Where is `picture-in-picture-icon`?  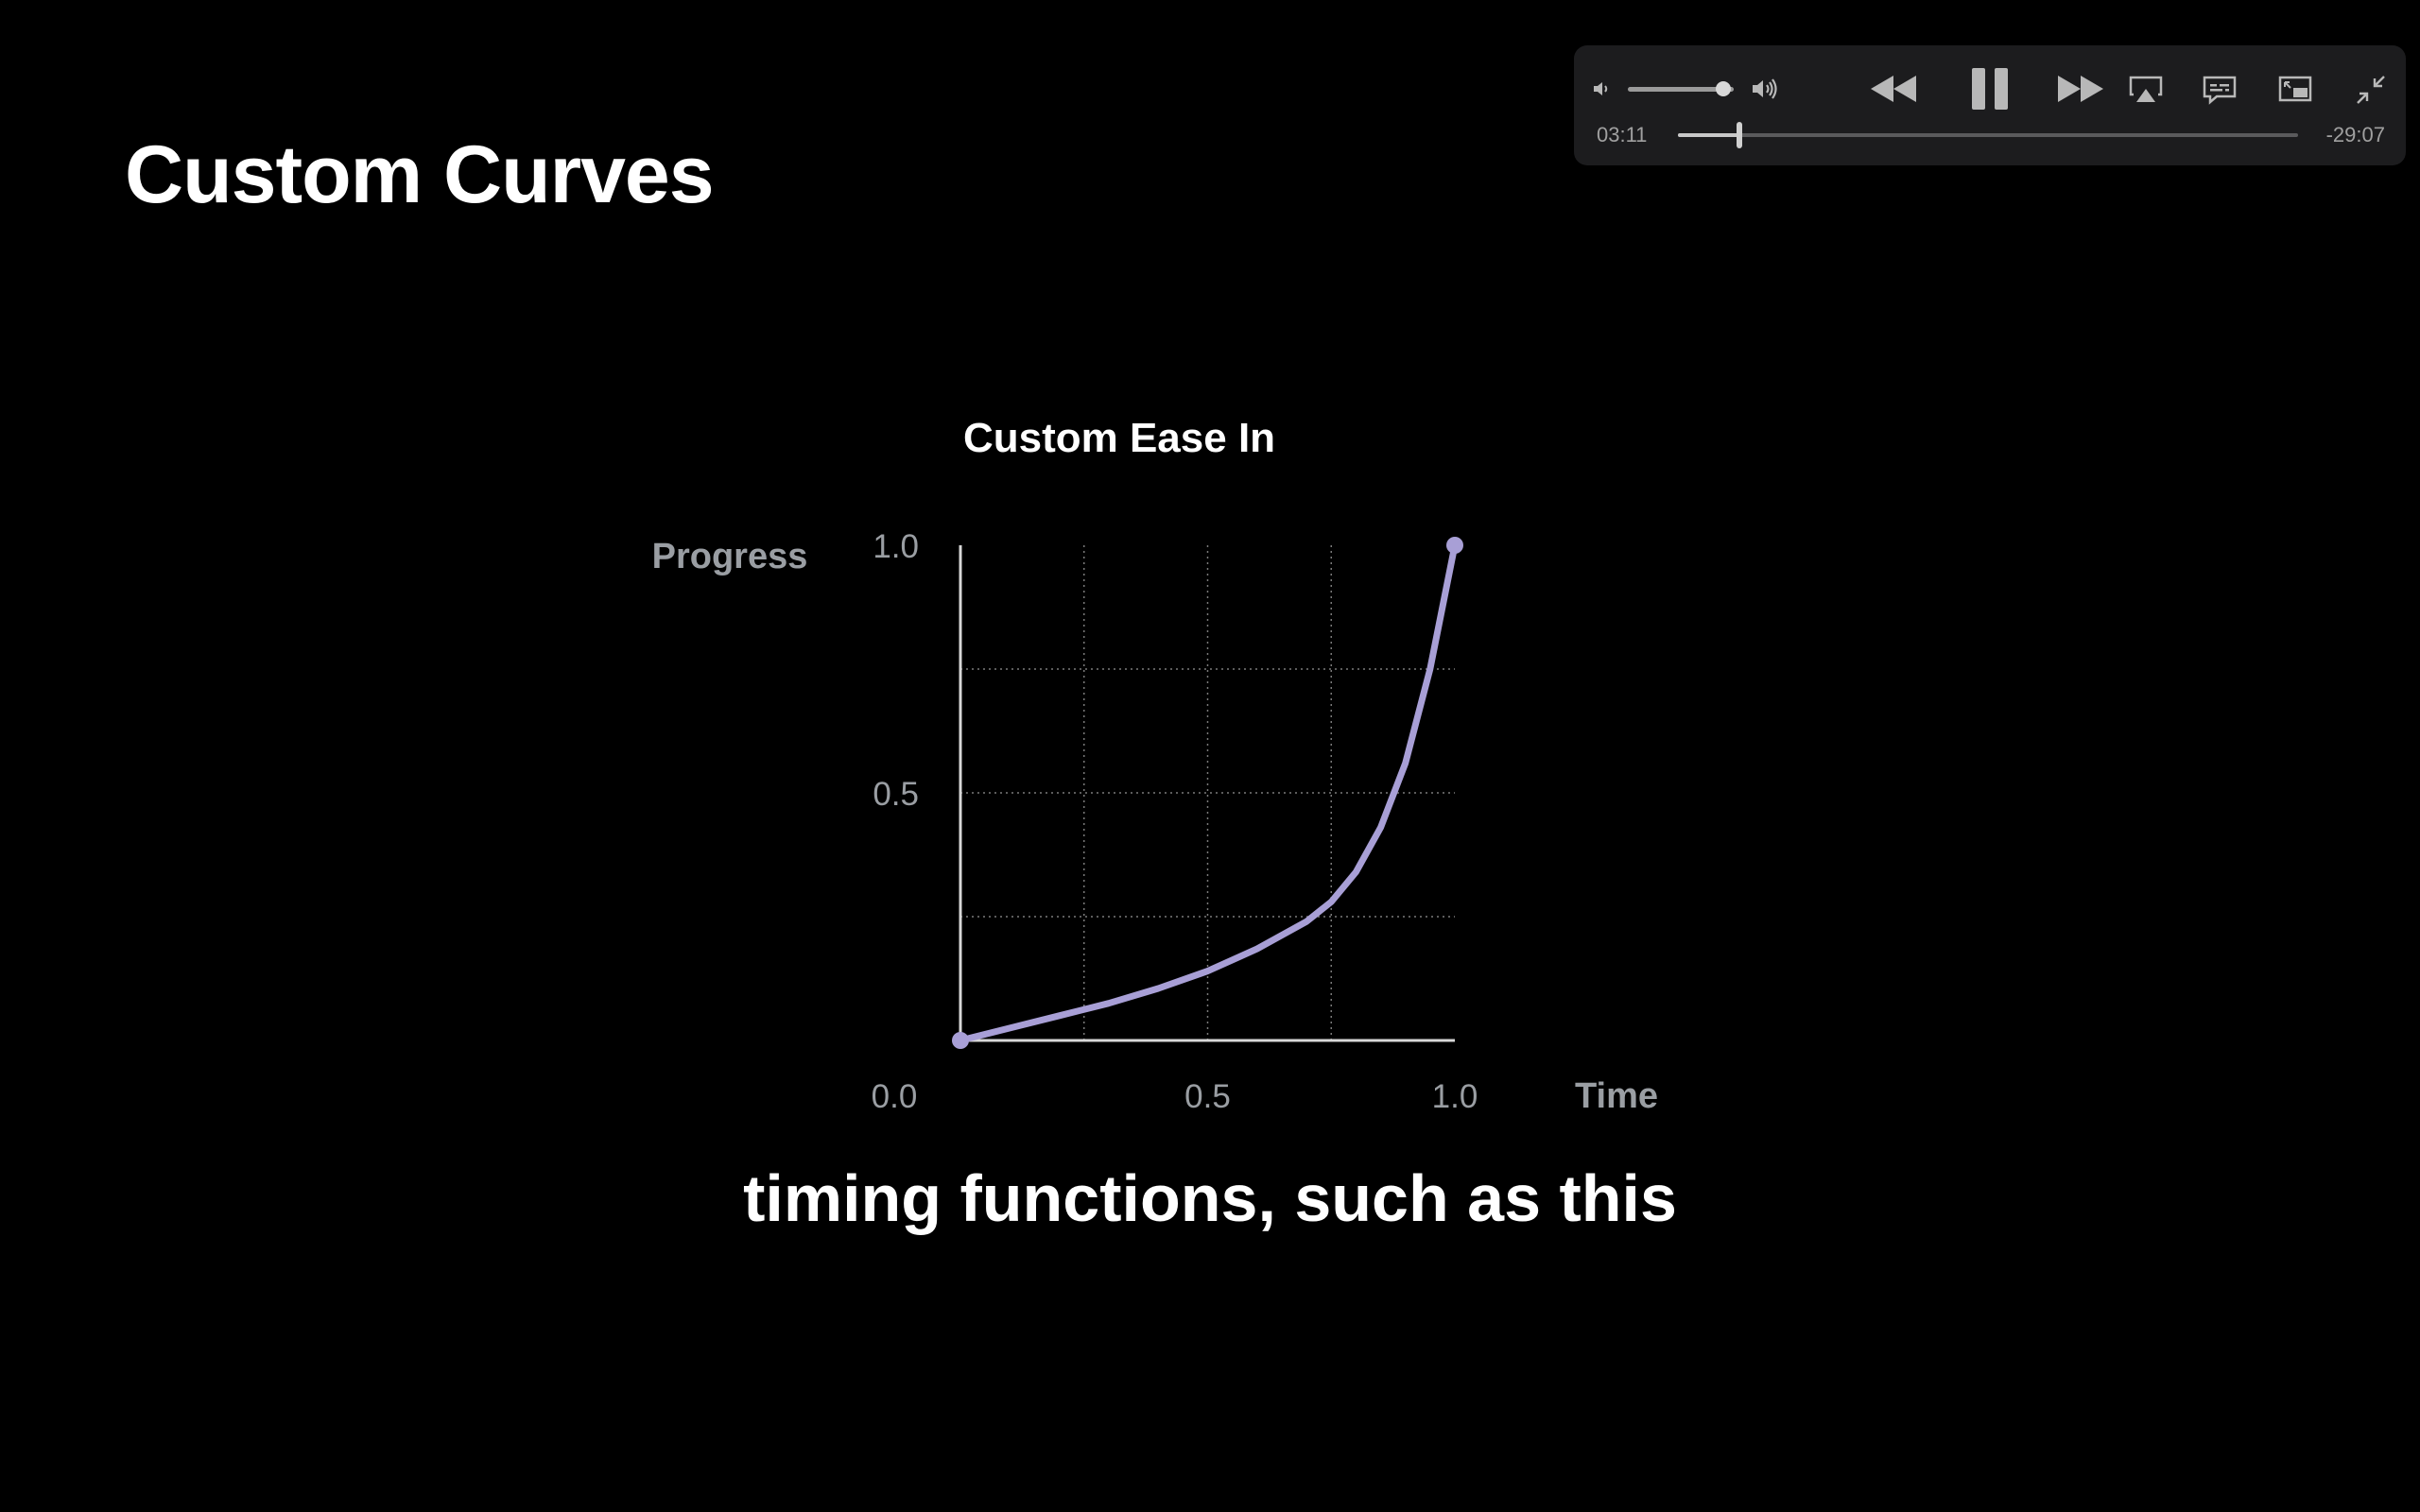
picture-in-picture-icon is located at coordinates (2295, 90).